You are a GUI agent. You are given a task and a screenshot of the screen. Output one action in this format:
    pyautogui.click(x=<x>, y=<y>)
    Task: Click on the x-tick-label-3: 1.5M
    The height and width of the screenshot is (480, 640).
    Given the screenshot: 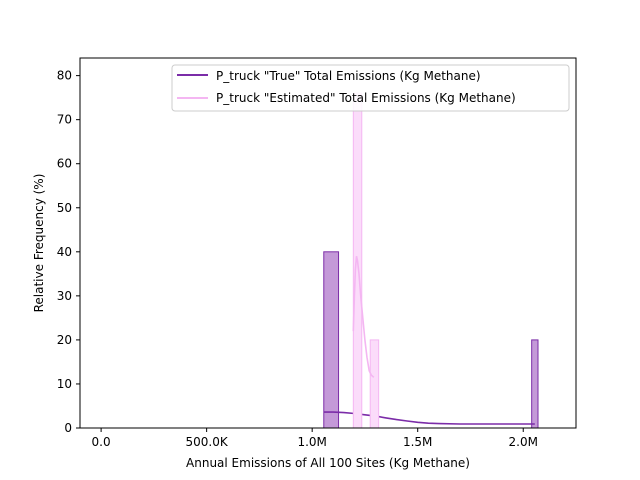 What is the action you would take?
    pyautogui.click(x=417, y=442)
    